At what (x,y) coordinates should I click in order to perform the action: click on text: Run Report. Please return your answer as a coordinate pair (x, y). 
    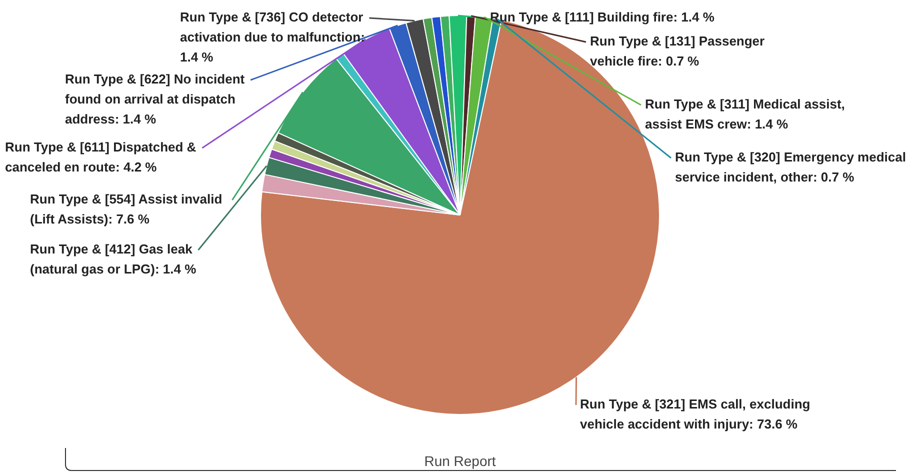
    Looking at the image, I should click on (460, 460).